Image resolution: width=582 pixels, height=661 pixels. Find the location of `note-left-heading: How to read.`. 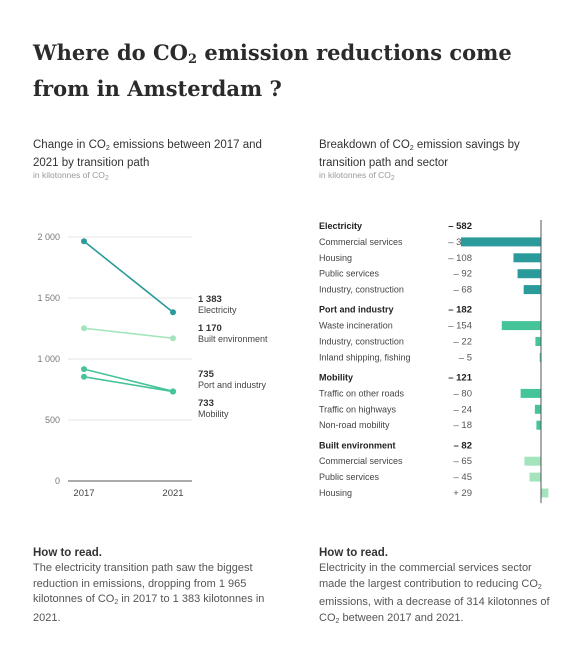

note-left-heading: How to read. is located at coordinates (68, 553).